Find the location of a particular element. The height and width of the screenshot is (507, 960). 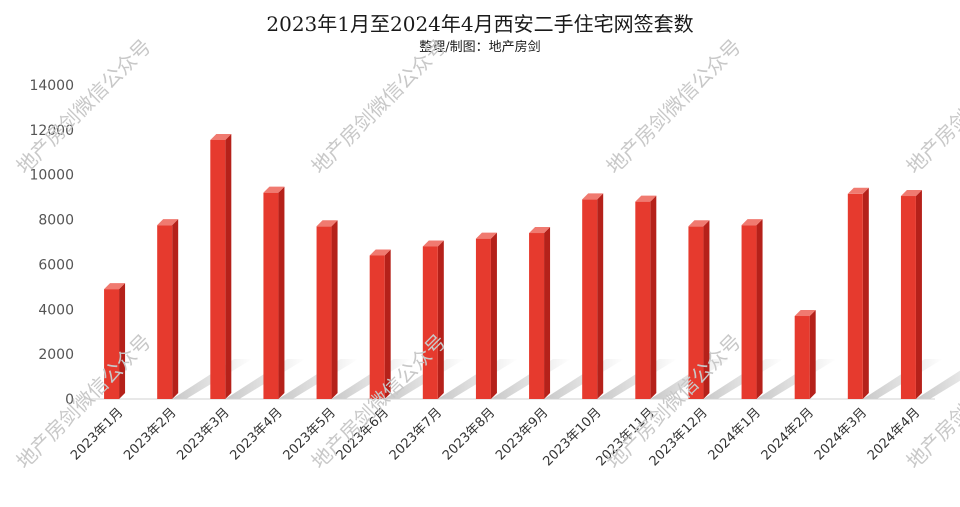

x-tick-label: 2023年3月 is located at coordinates (203, 434).